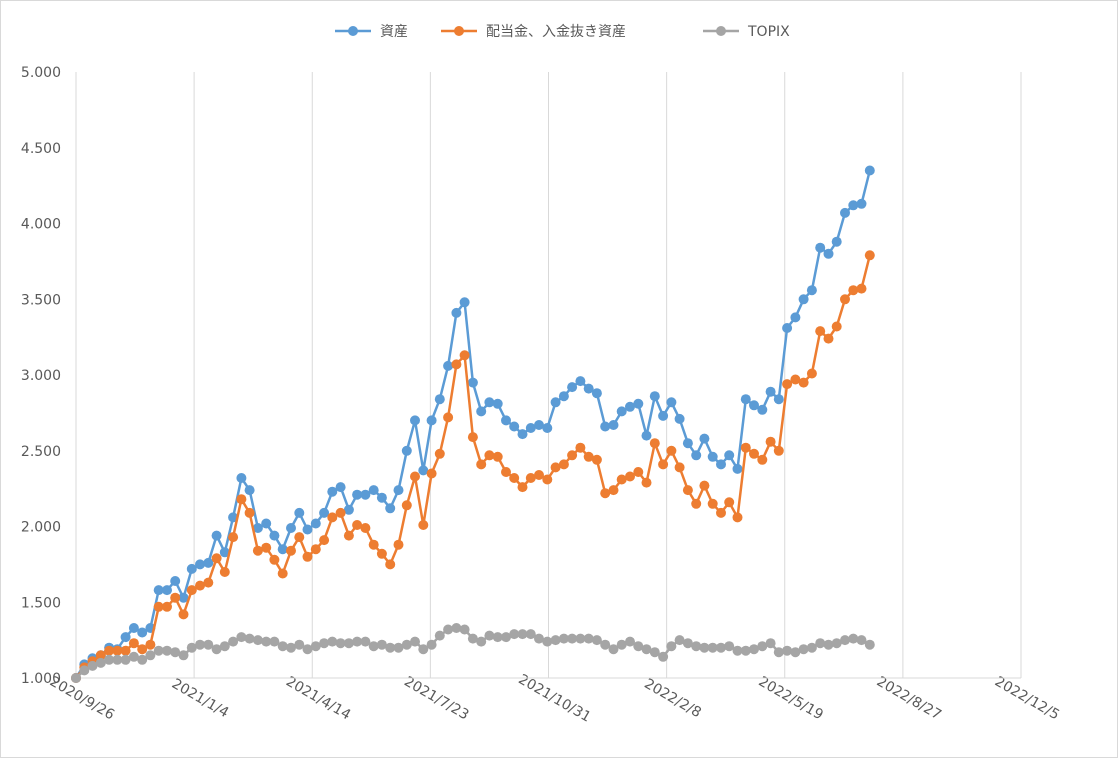 The image size is (1118, 759). I want to click on x-tick-label: 2022/5/19, so click(791, 699).